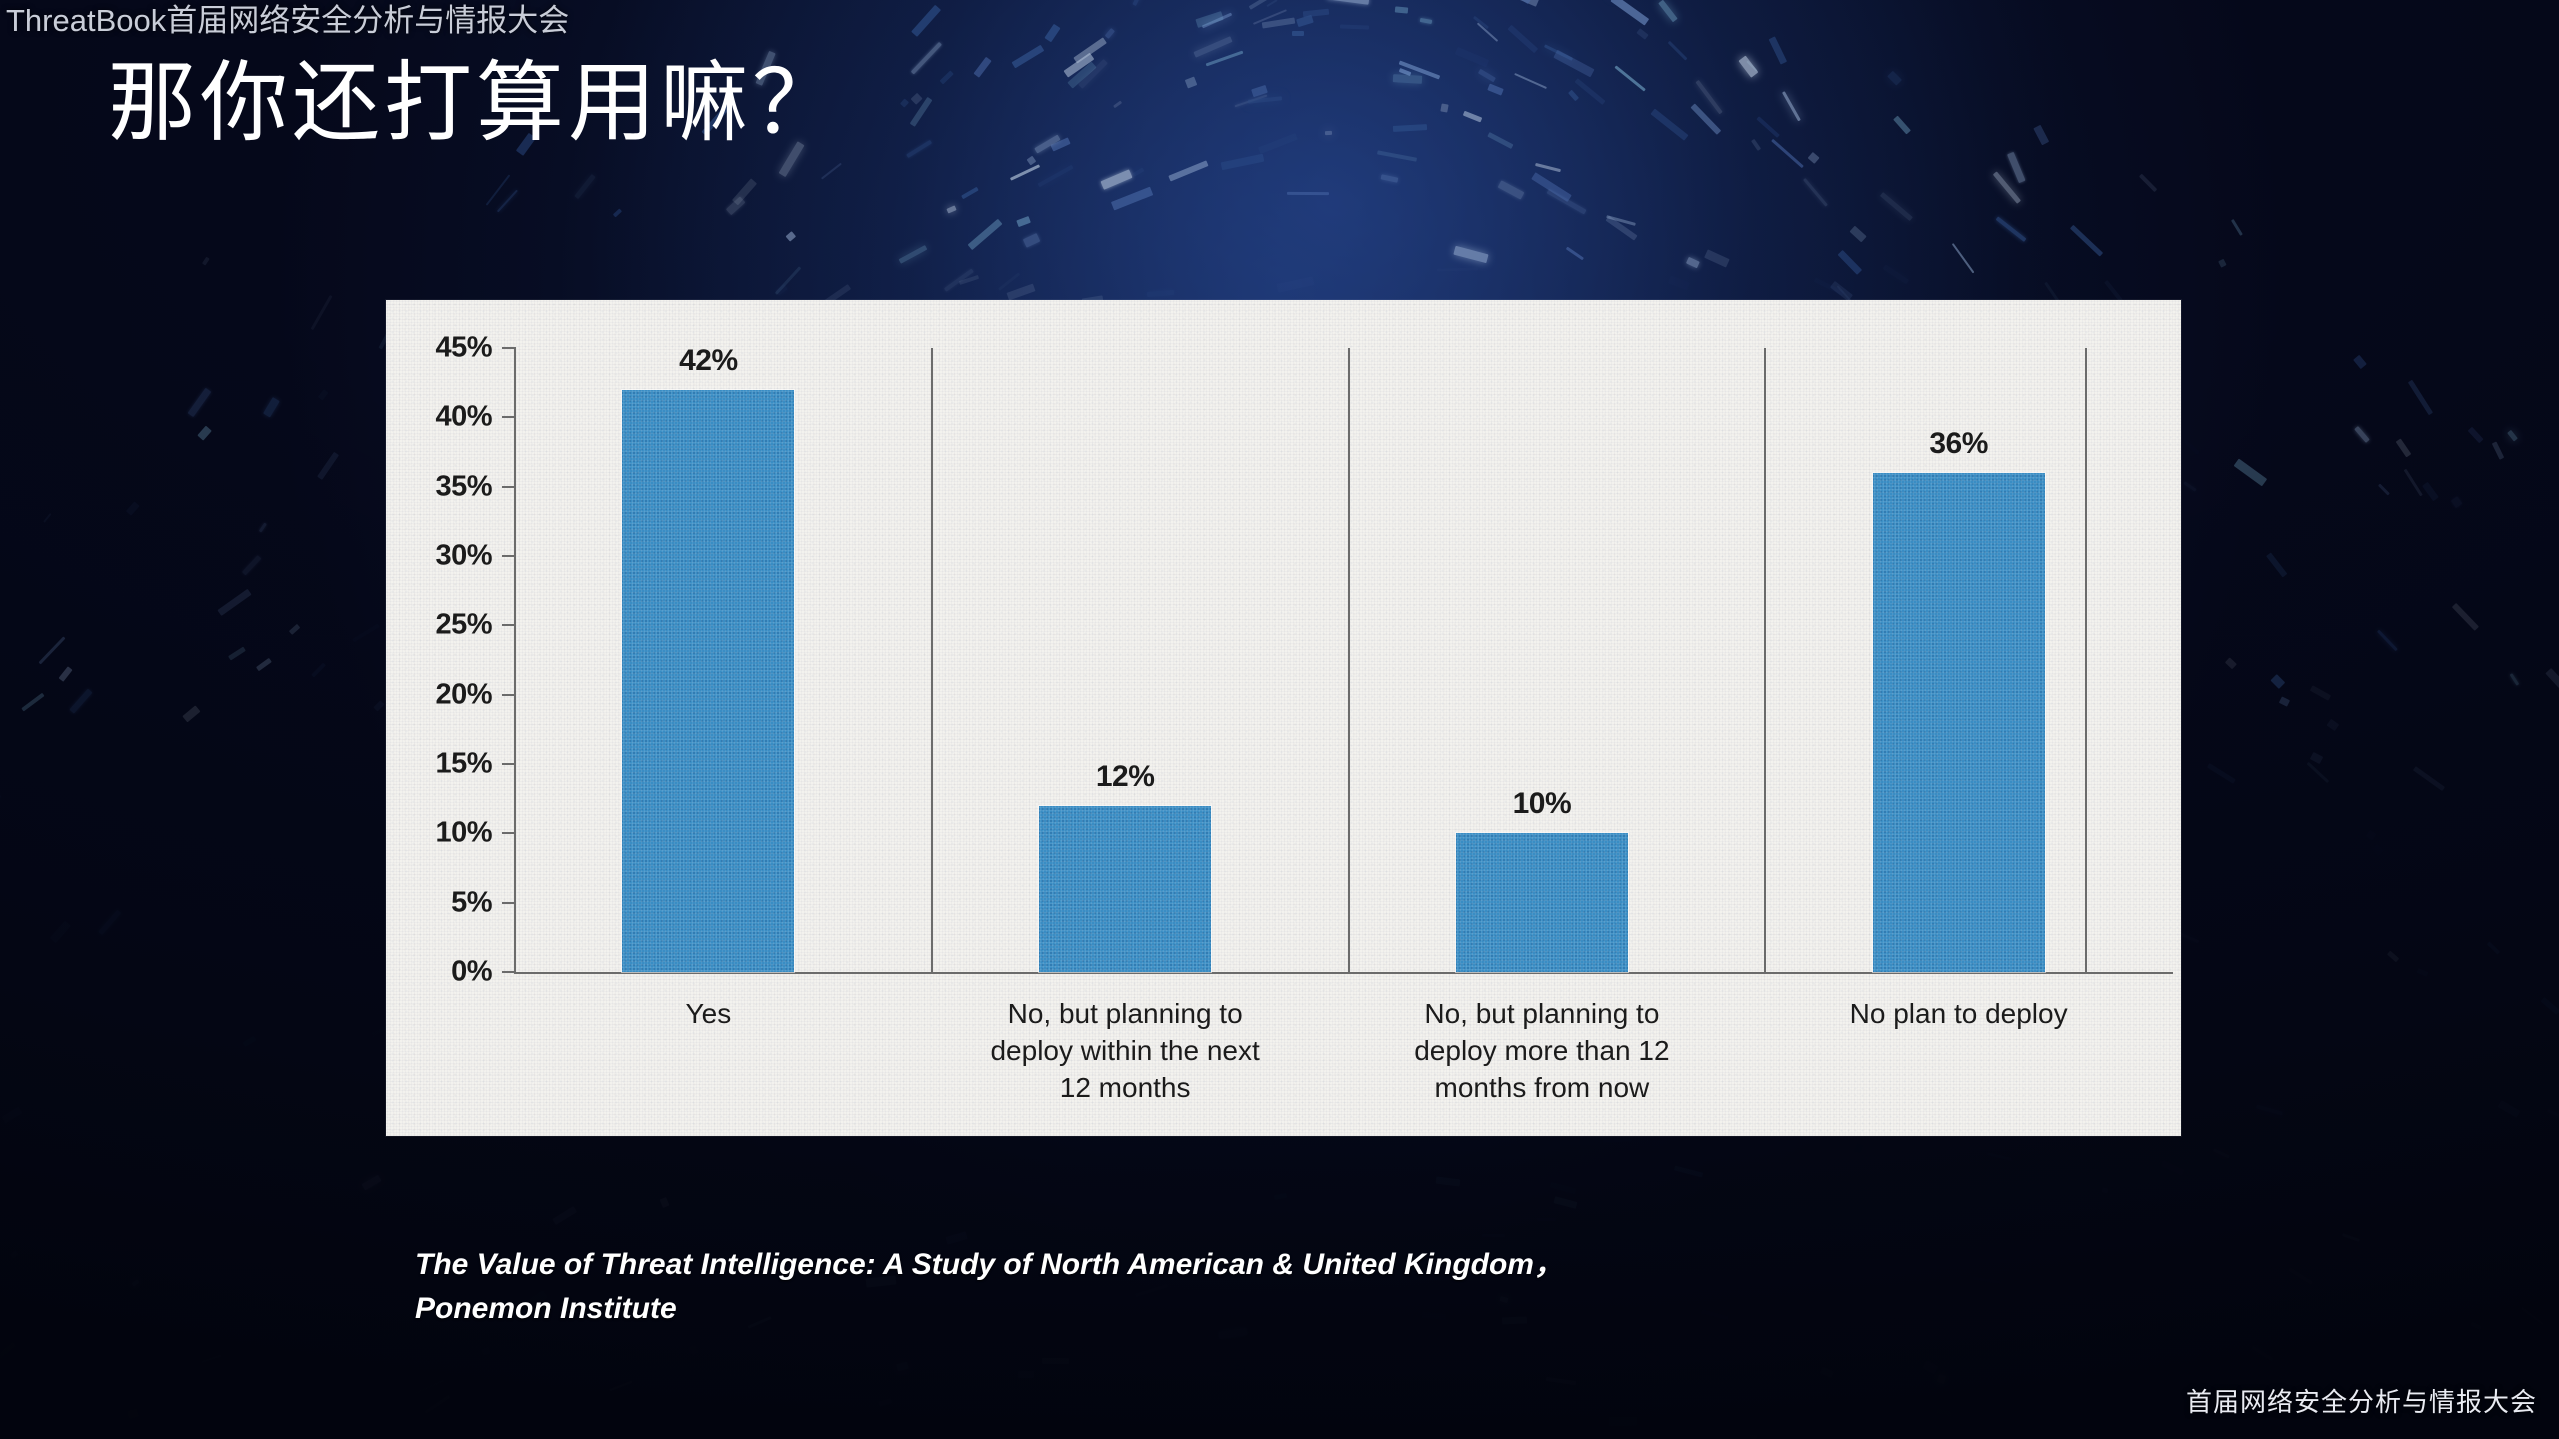 This screenshot has width=2559, height=1439. What do you see at coordinates (1958, 443) in the screenshot?
I see `bar-value-label: 36%` at bounding box center [1958, 443].